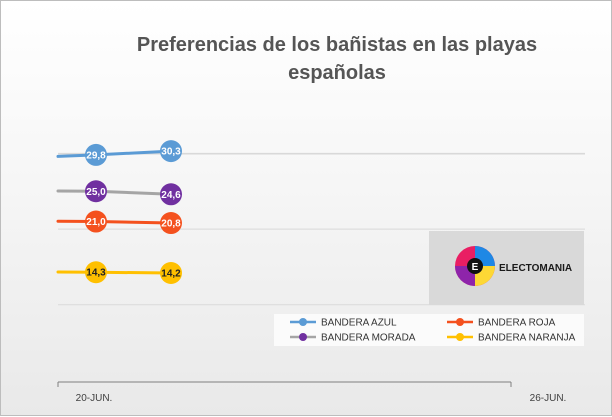 The image size is (612, 417). I want to click on data-label-bandera-azul-2: 30,3, so click(171, 152).